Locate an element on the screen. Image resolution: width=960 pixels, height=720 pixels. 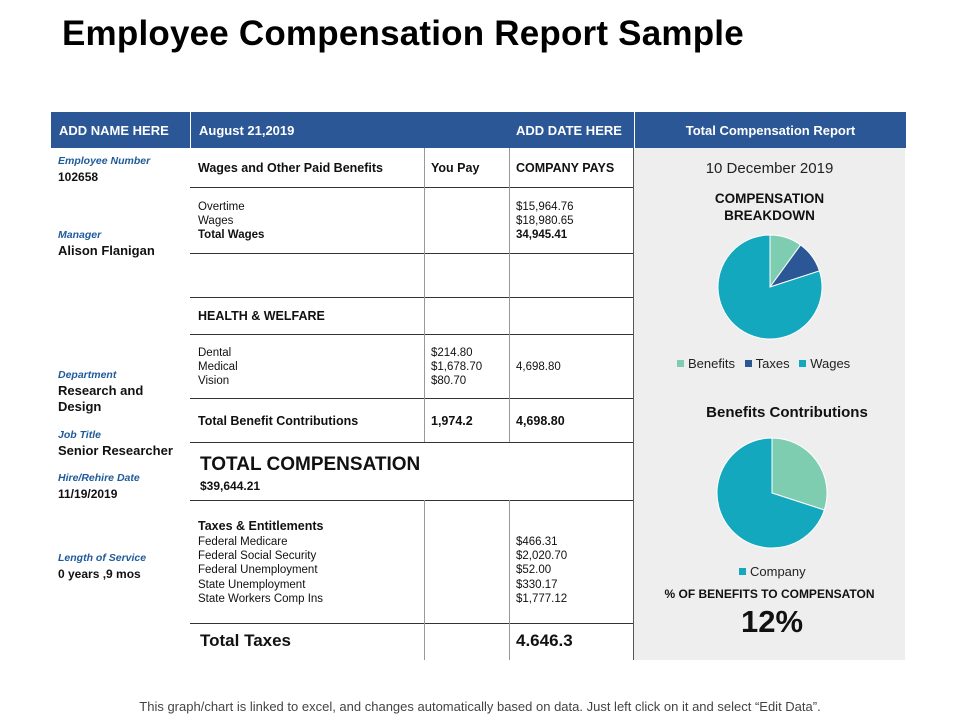
benefits-pie is located at coordinates (772, 493).